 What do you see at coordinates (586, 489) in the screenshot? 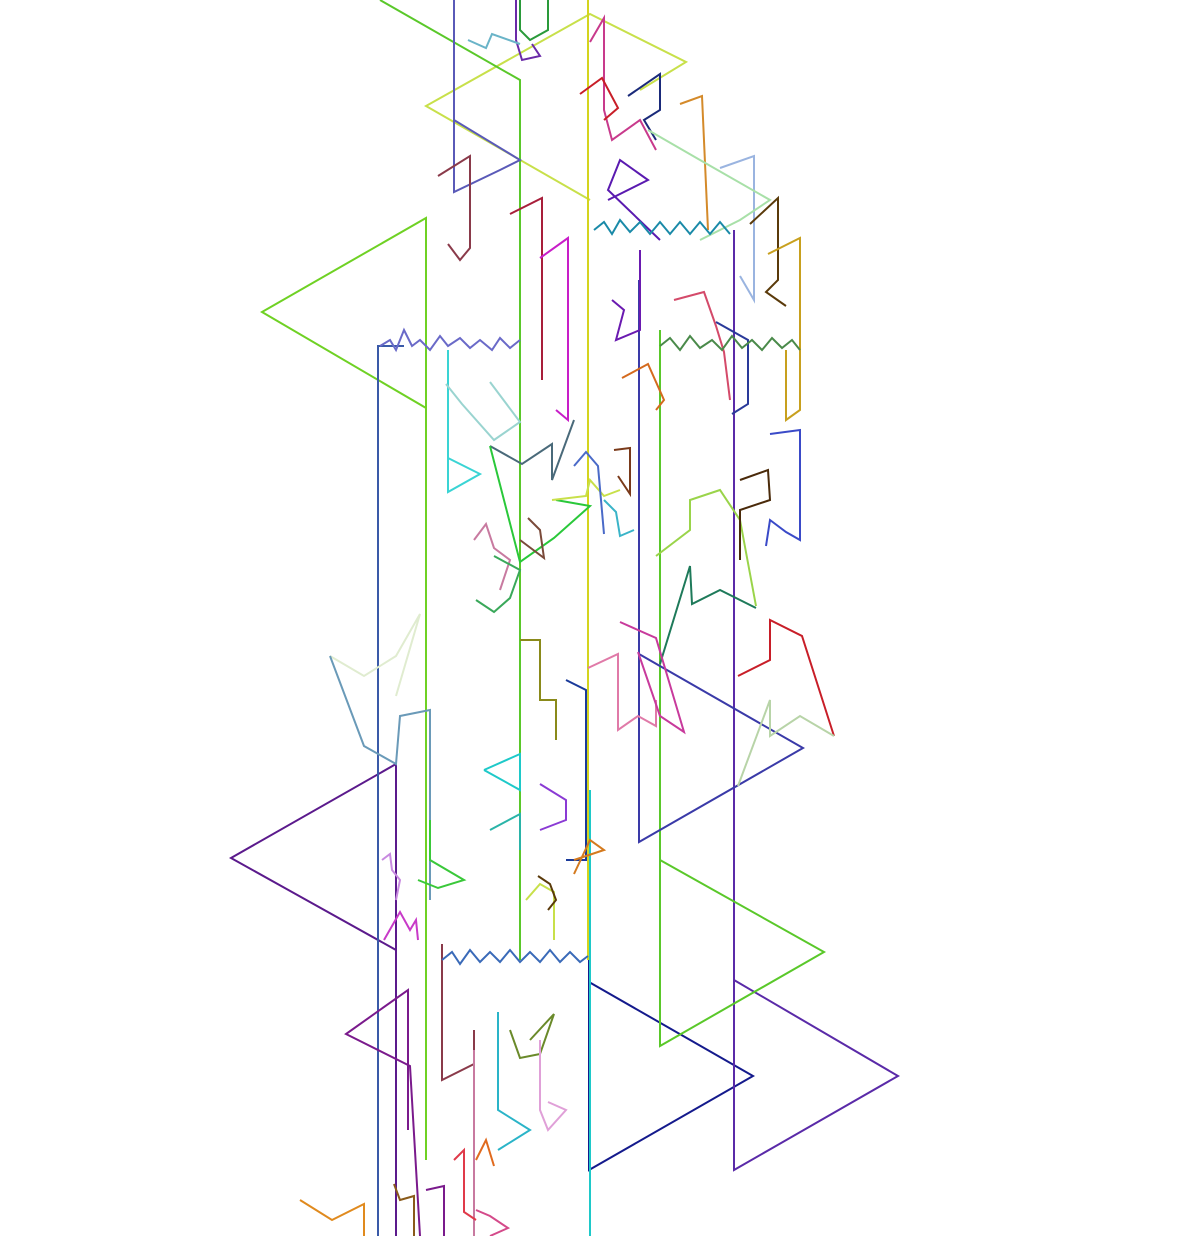
I see `stroke-lime-mid-center` at bounding box center [586, 489].